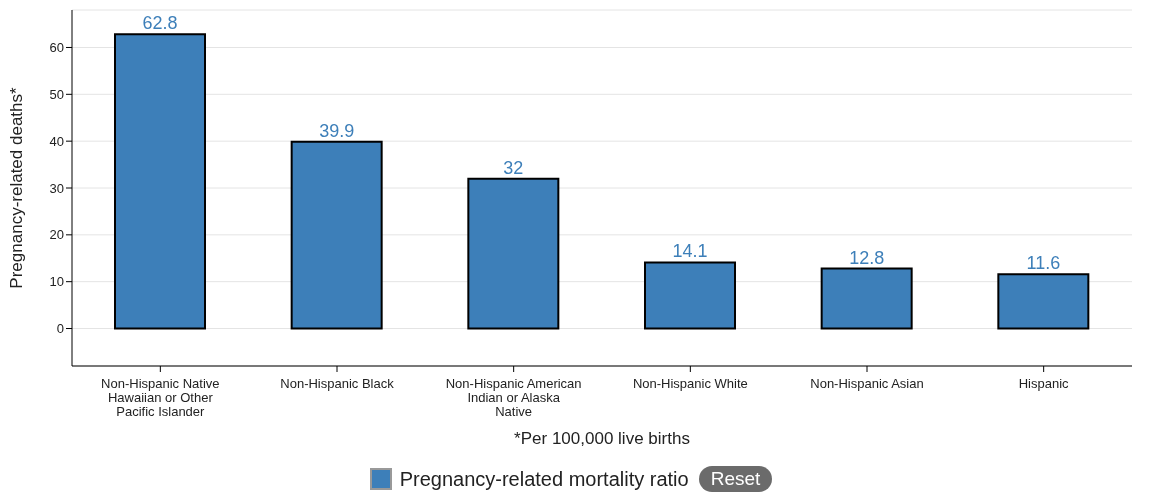 This screenshot has height=502, width=1152. I want to click on y-tick-label: 50, so click(56, 94).